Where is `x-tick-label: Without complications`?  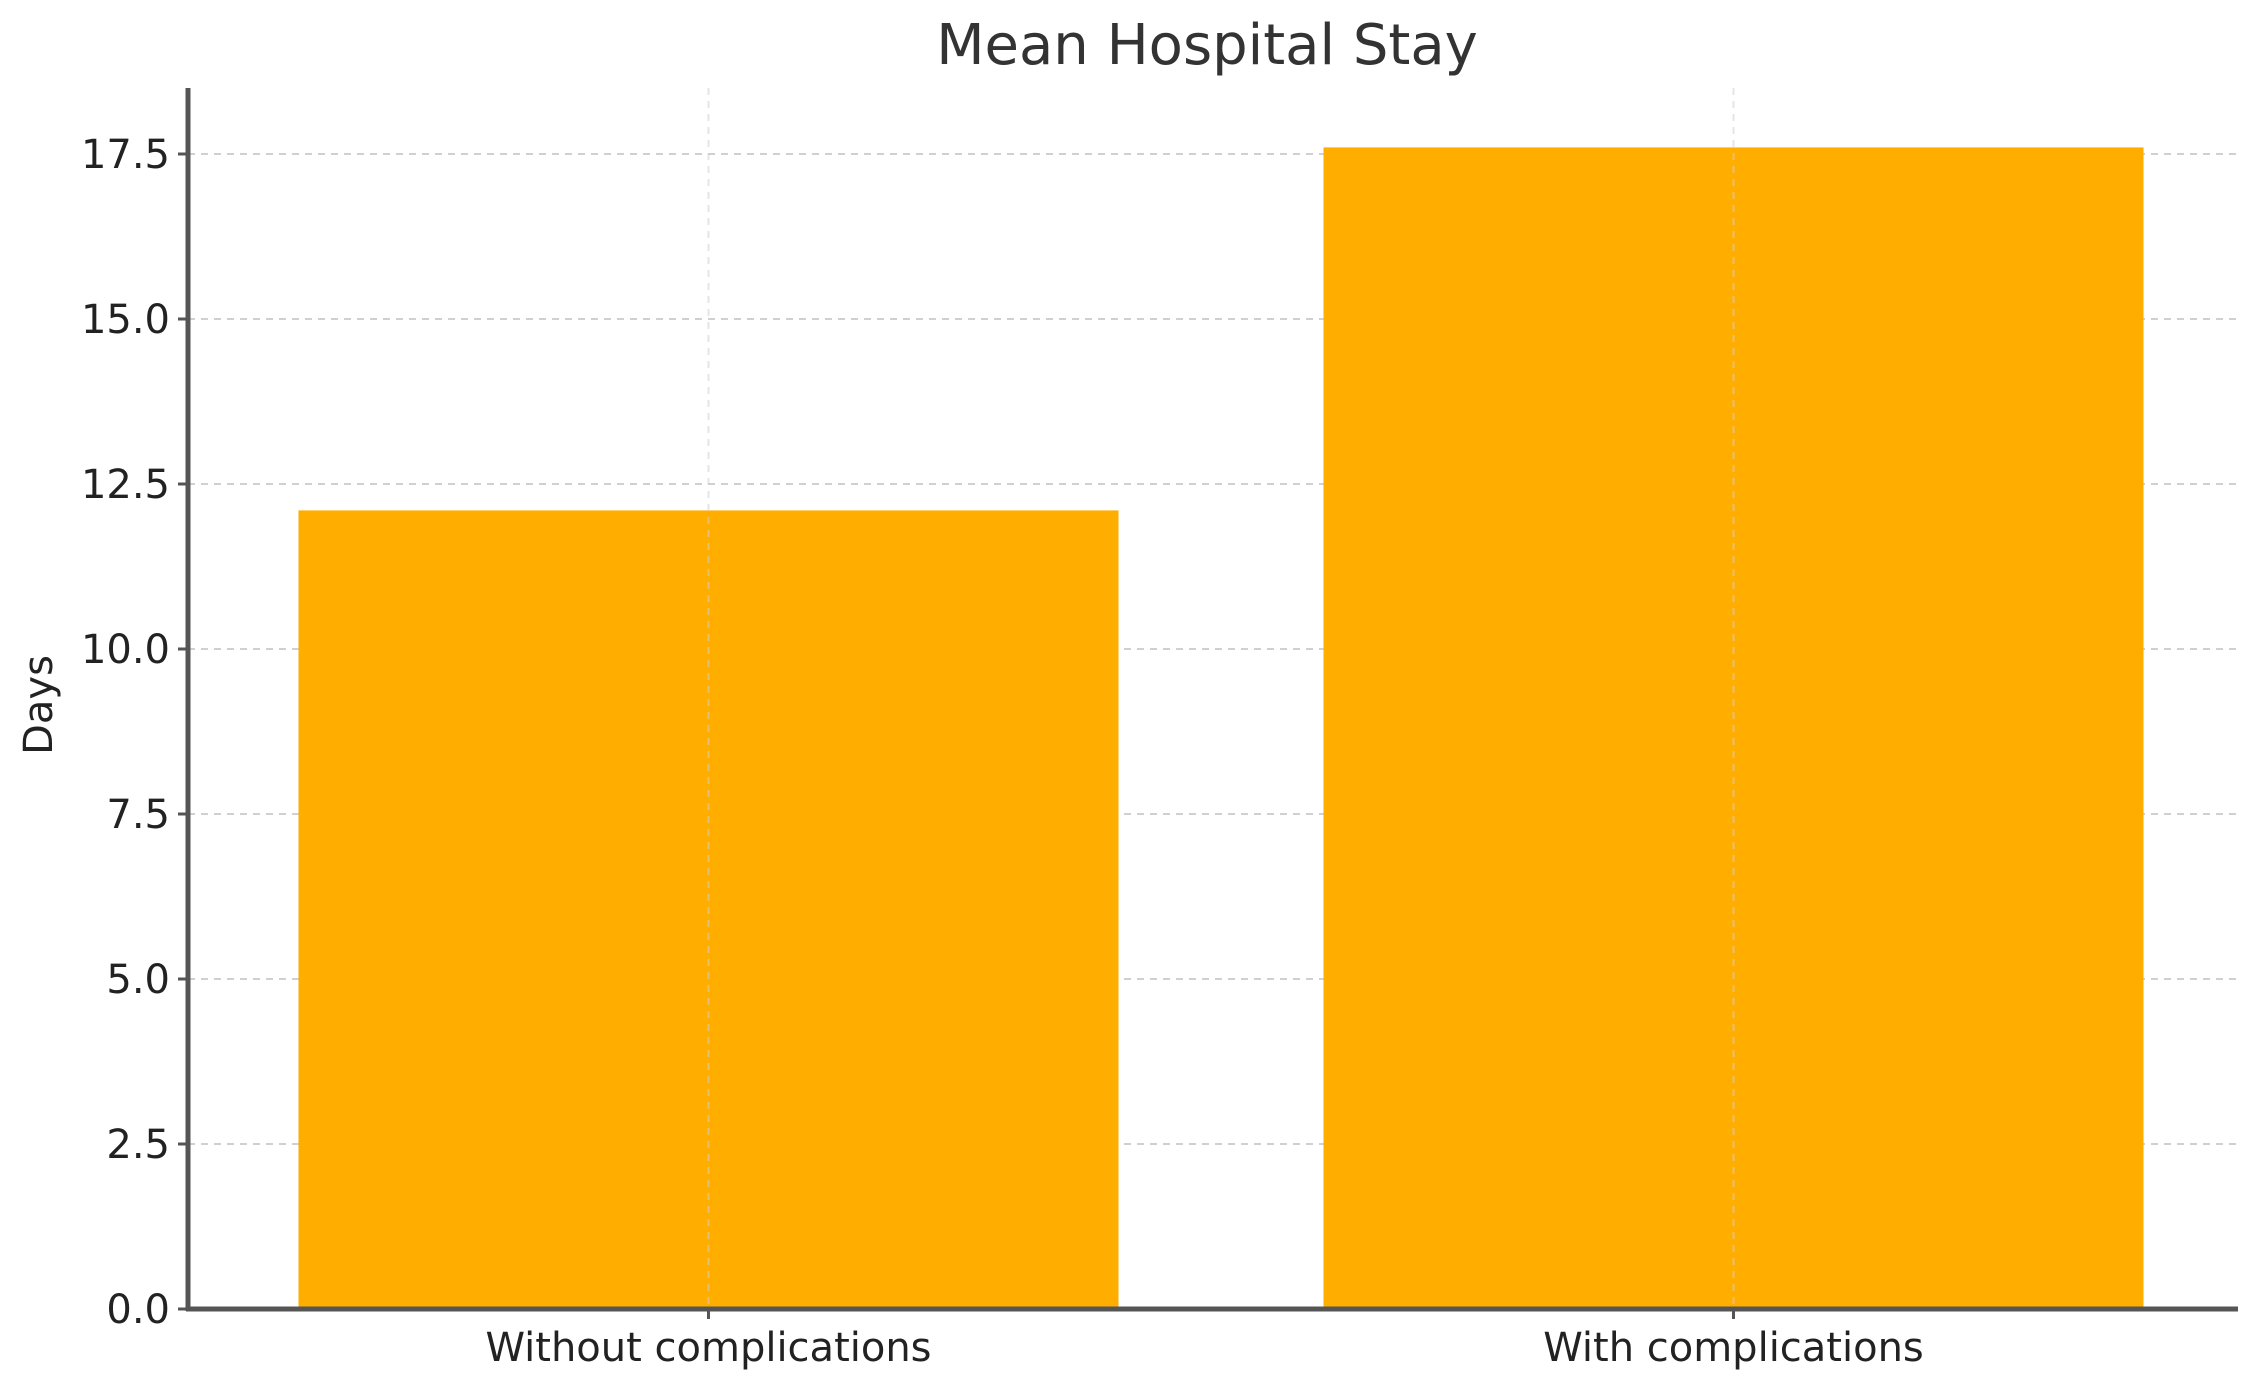
x-tick-label: Without complications is located at coordinates (708, 1348).